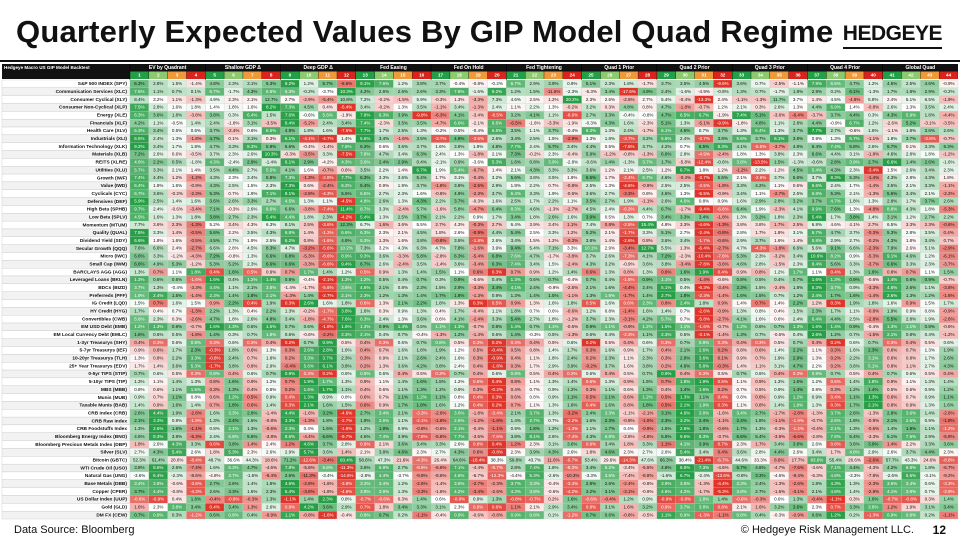  What do you see at coordinates (290, 201) in the screenshot?
I see `cell-value: 4.5%` at bounding box center [290, 201].